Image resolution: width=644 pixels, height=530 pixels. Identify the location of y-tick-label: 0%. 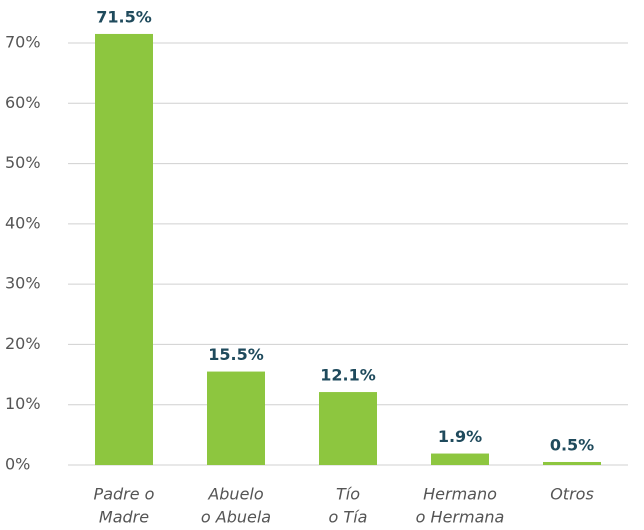
(17, 464).